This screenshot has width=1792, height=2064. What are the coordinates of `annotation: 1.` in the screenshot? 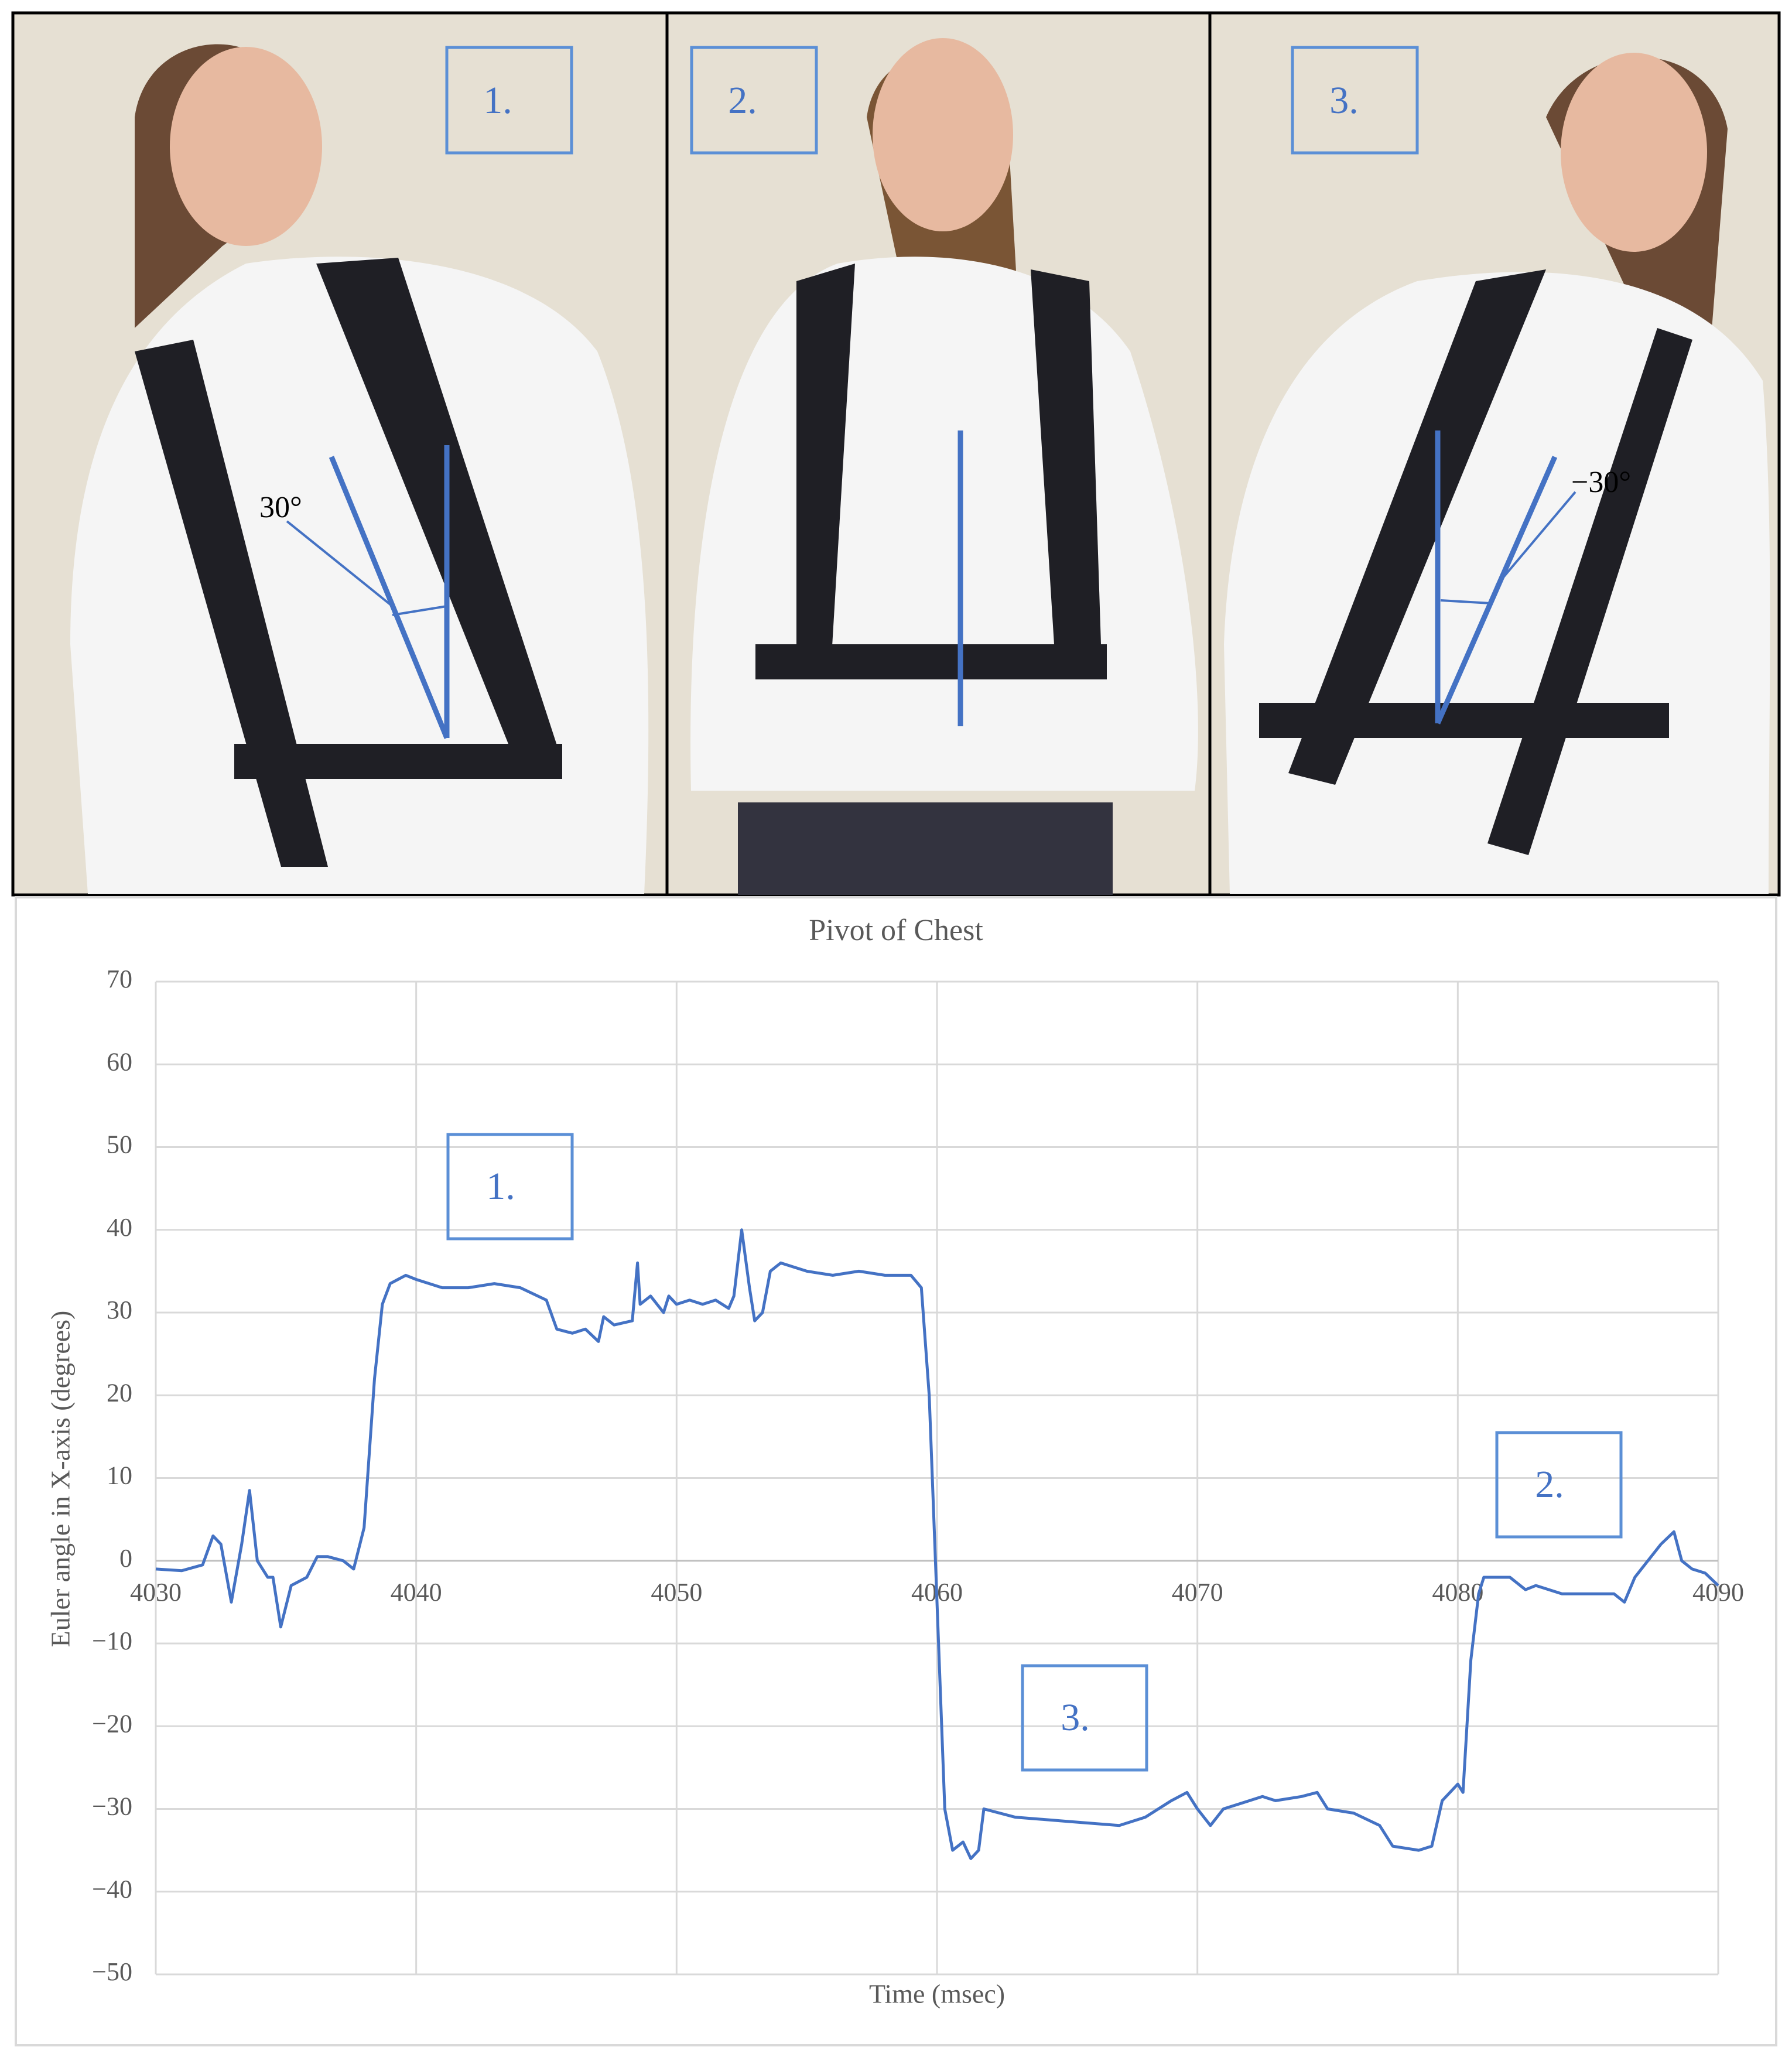 It's located at (500, 1186).